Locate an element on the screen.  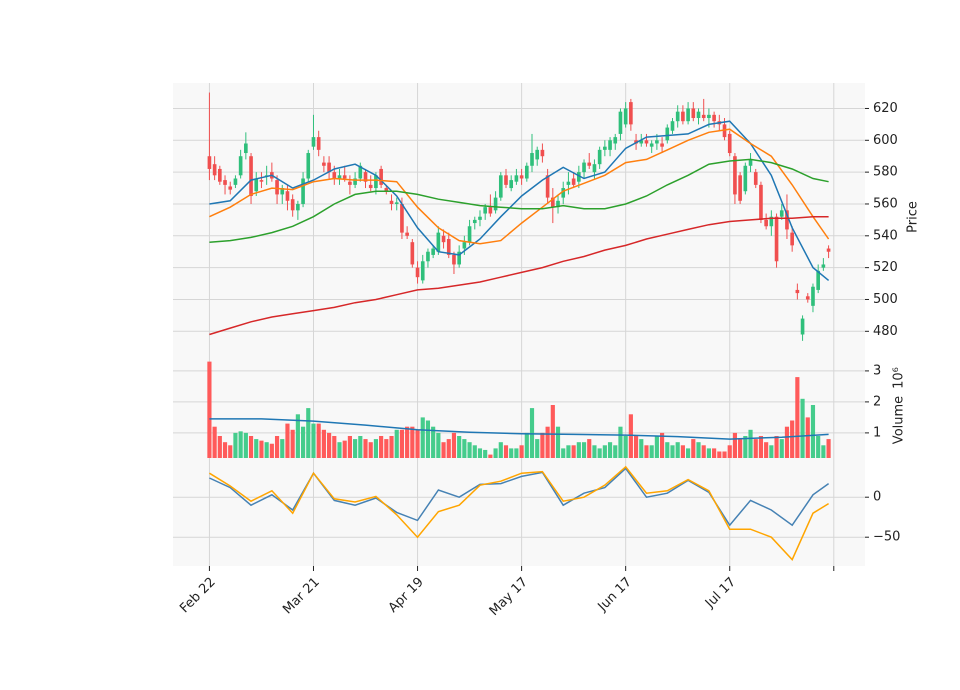
volume-offset-label: 10⁶ is located at coordinates (899, 378).